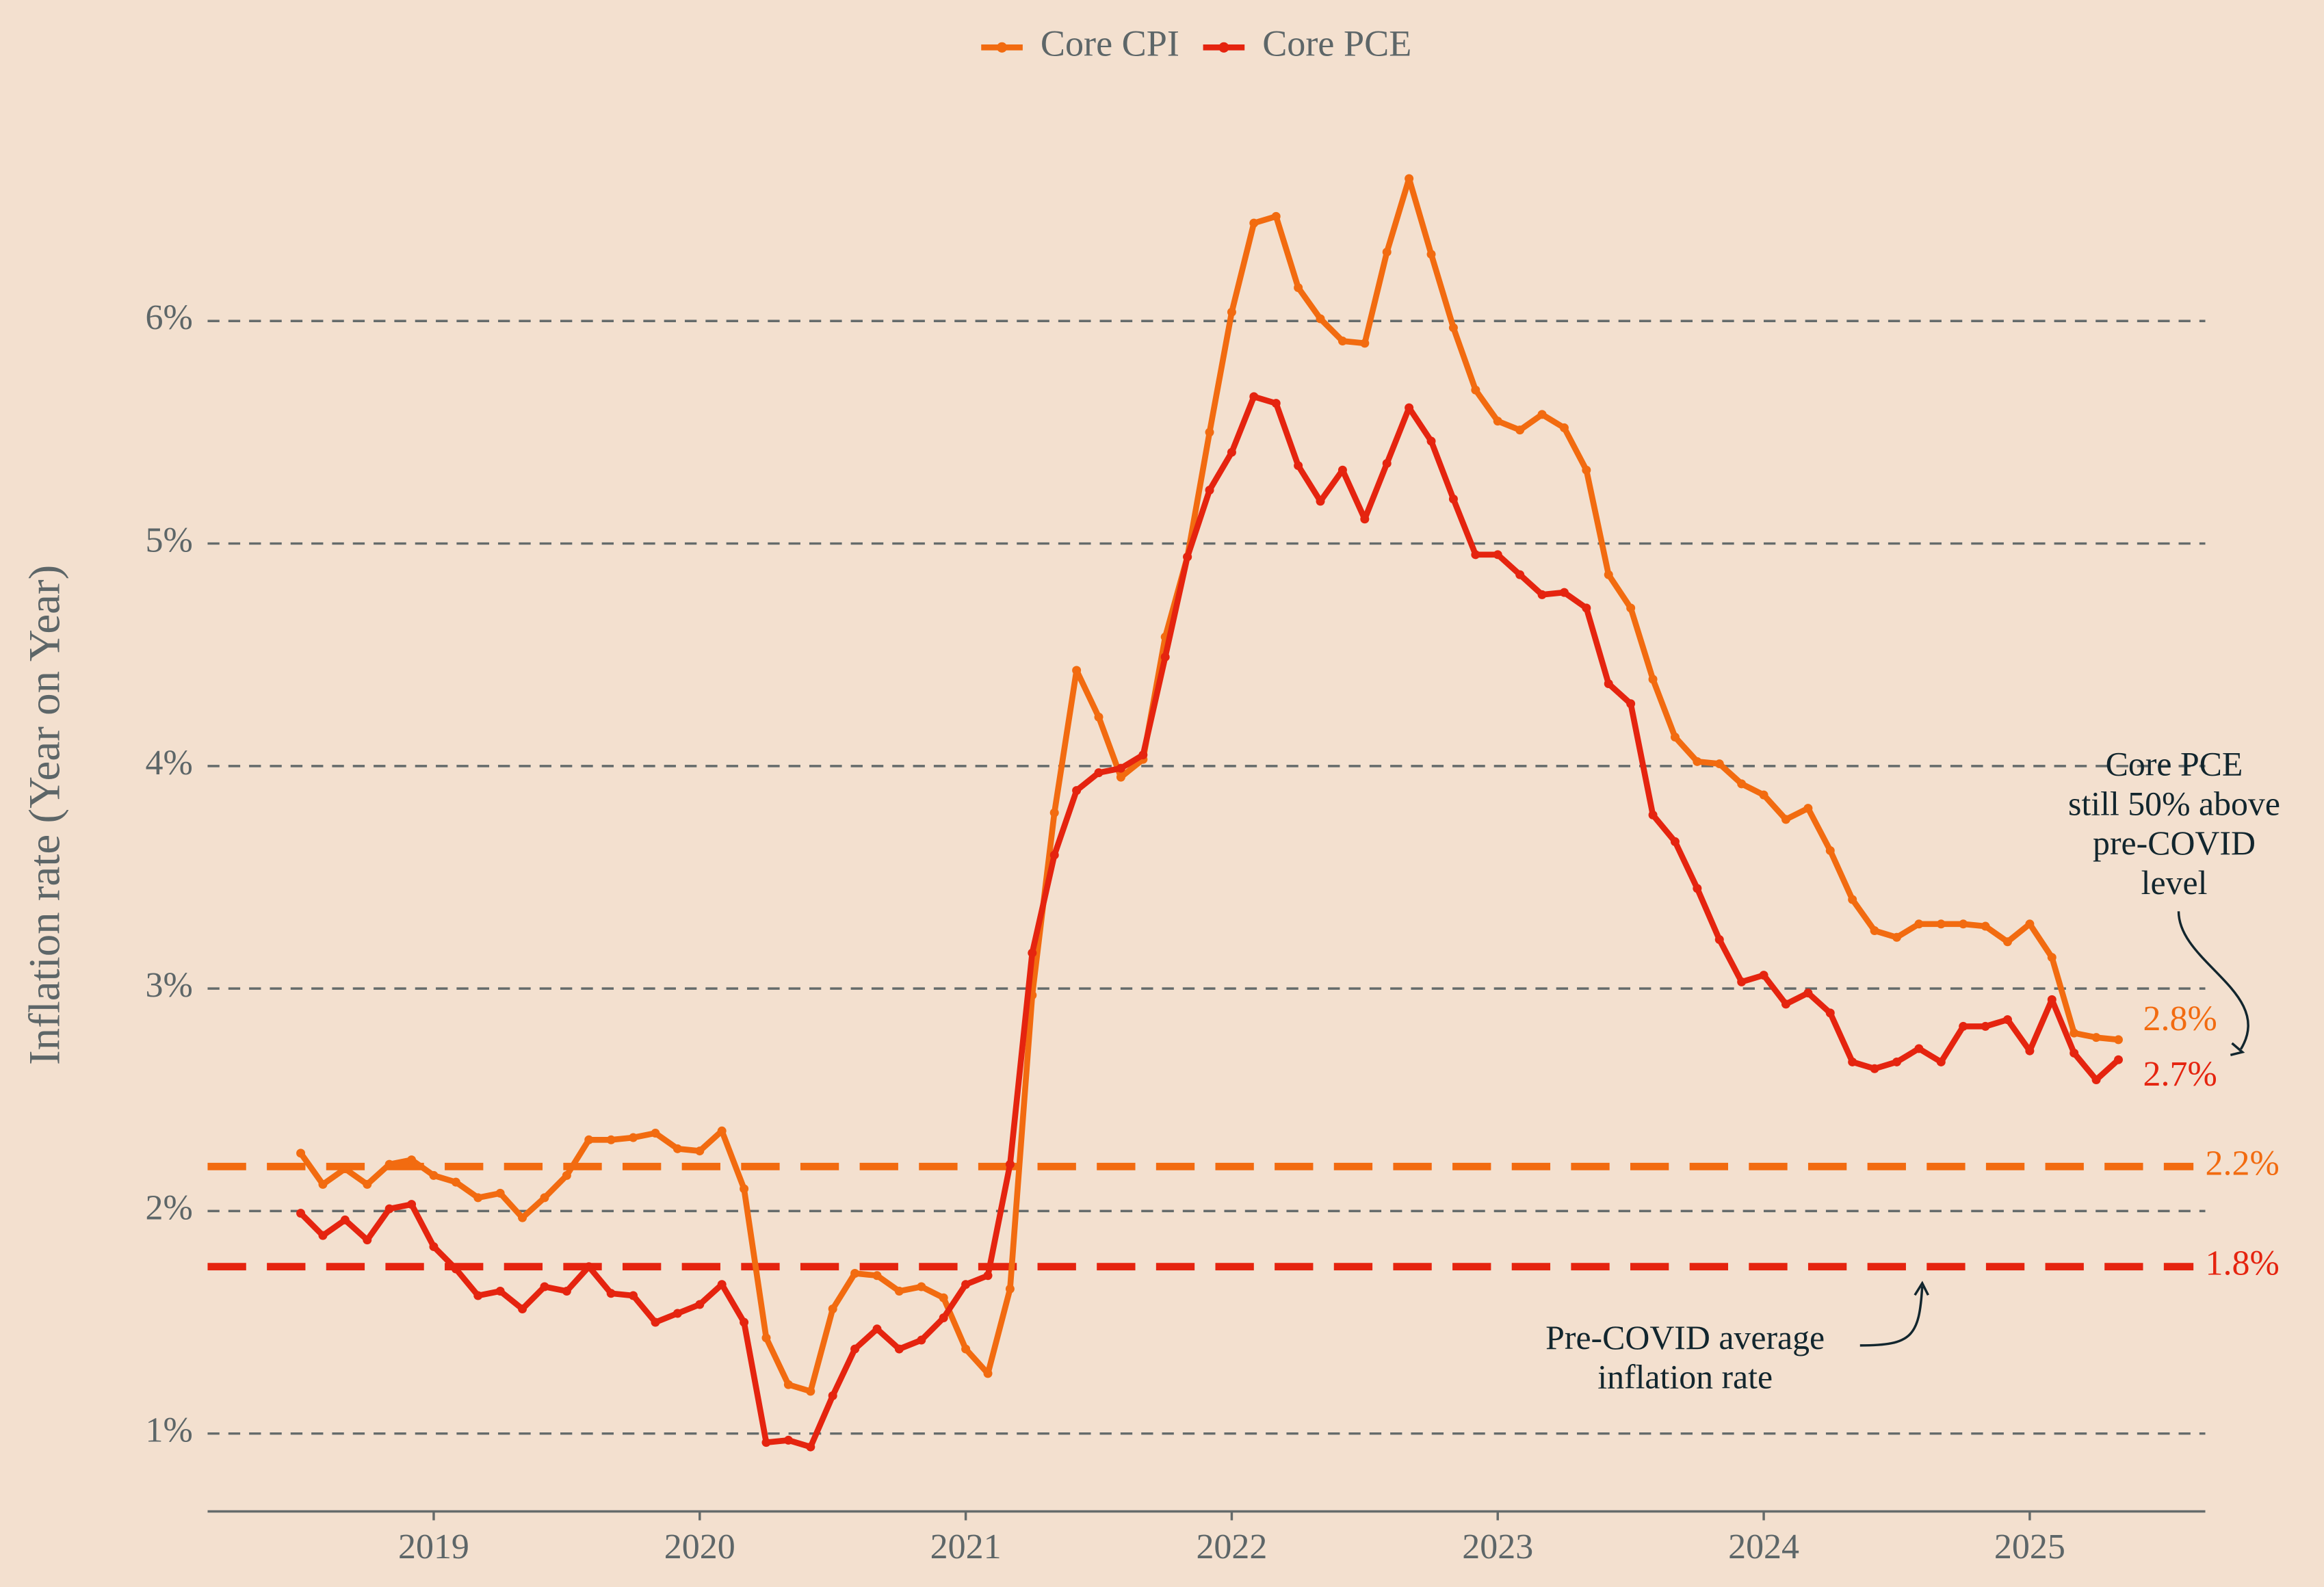 The image size is (2324, 1587). Describe the element at coordinates (169, 763) in the screenshot. I see `y-tick-label: 4%` at that location.